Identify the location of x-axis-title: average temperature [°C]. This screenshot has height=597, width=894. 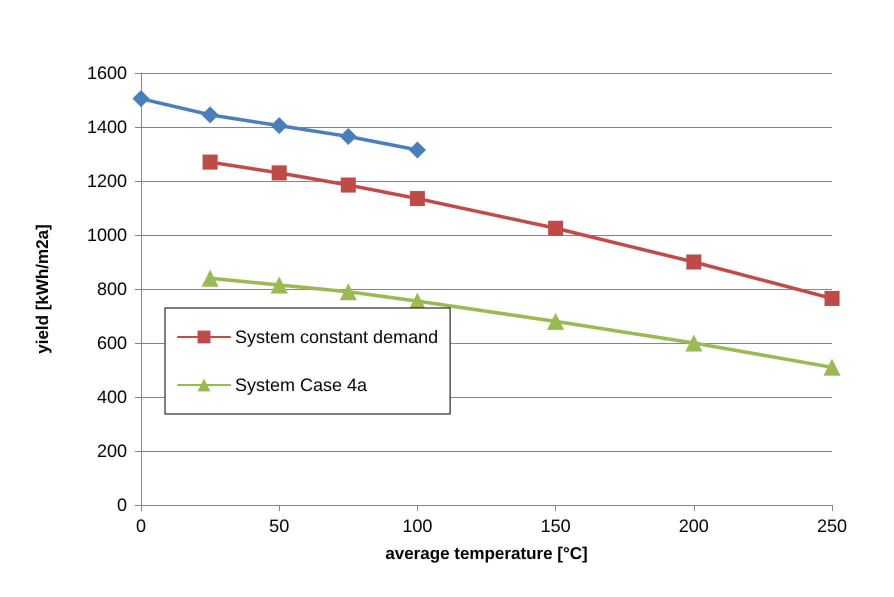
(486, 553).